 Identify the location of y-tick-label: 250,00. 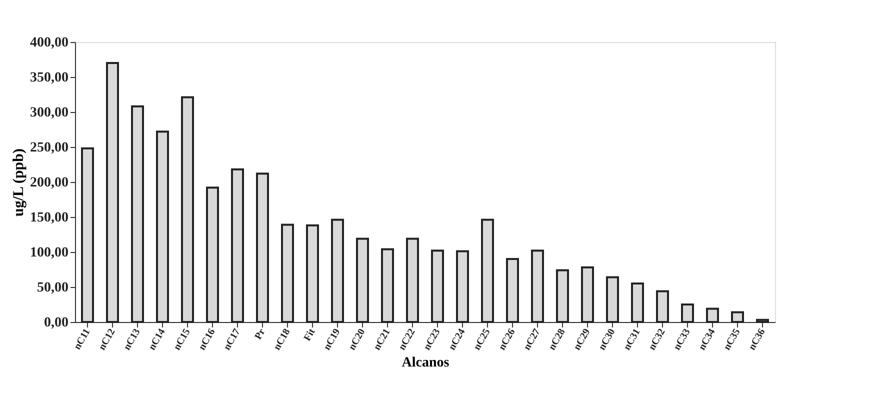
(49, 148).